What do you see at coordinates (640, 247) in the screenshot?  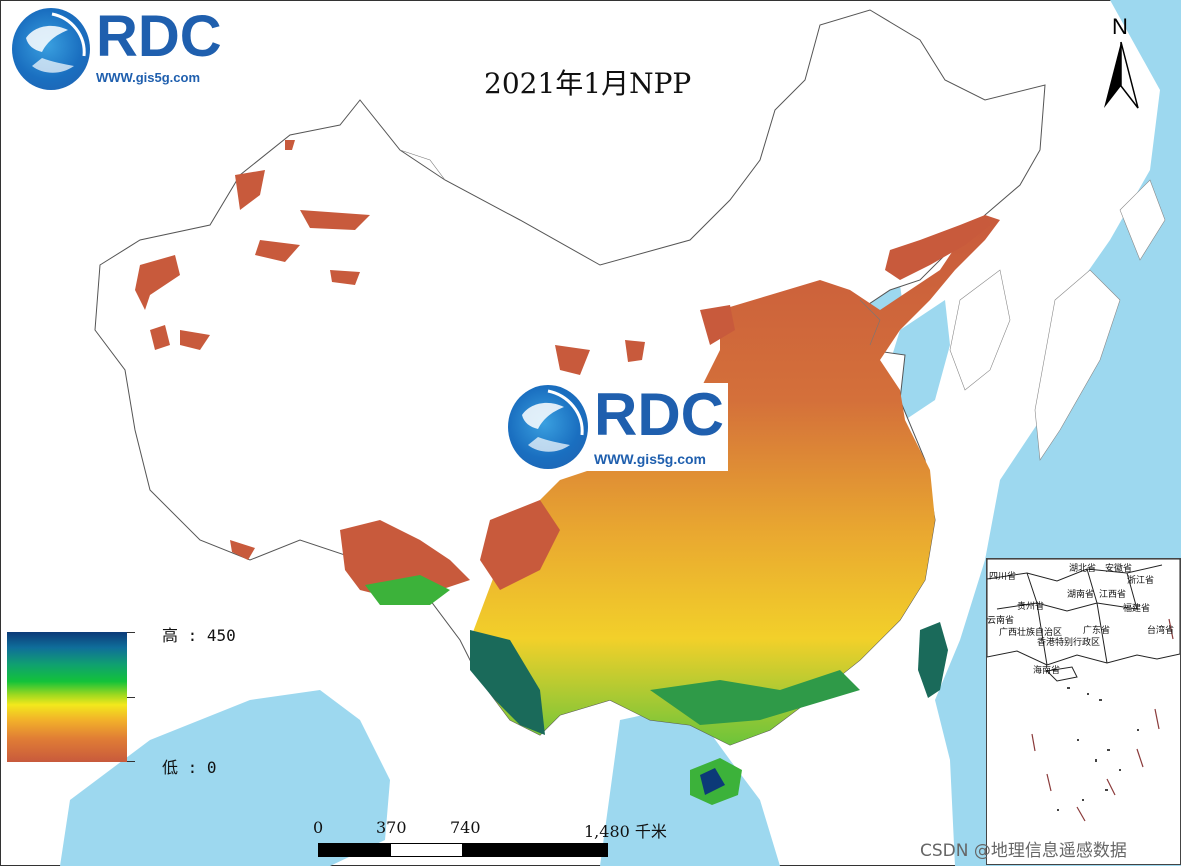 I see `inner-boundaries` at bounding box center [640, 247].